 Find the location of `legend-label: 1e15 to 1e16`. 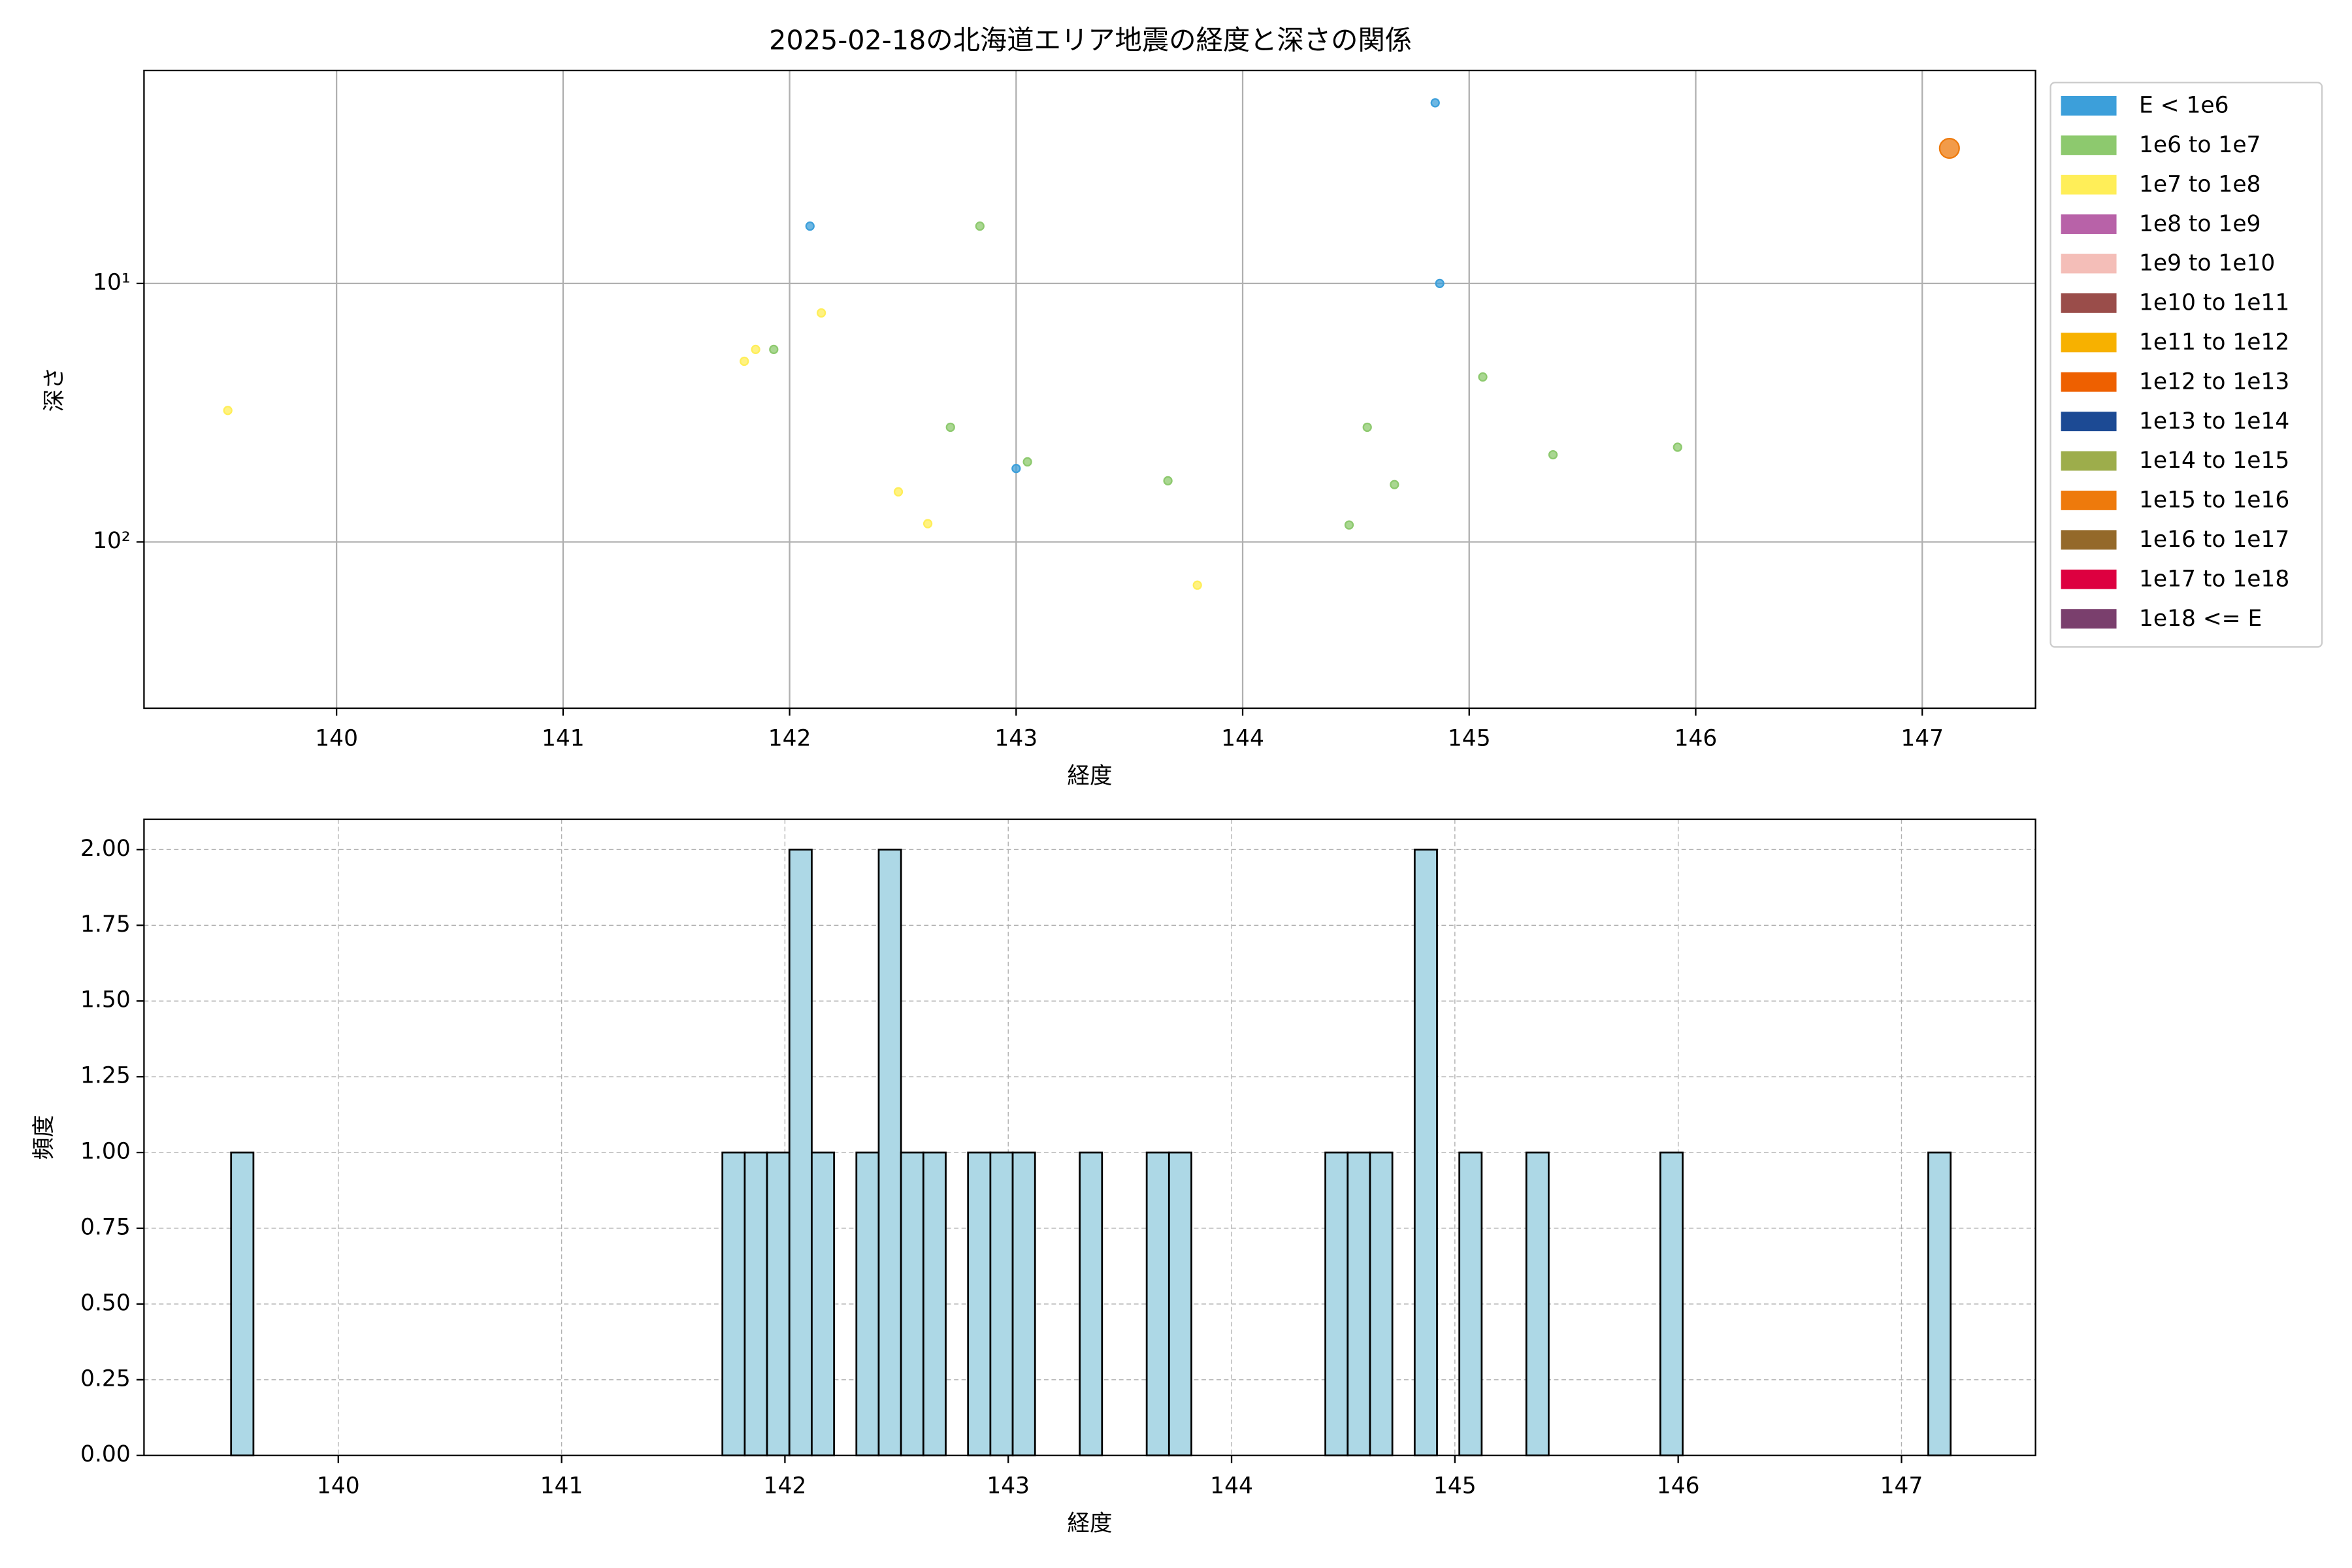

legend-label: 1e15 to 1e16 is located at coordinates (2214, 500).